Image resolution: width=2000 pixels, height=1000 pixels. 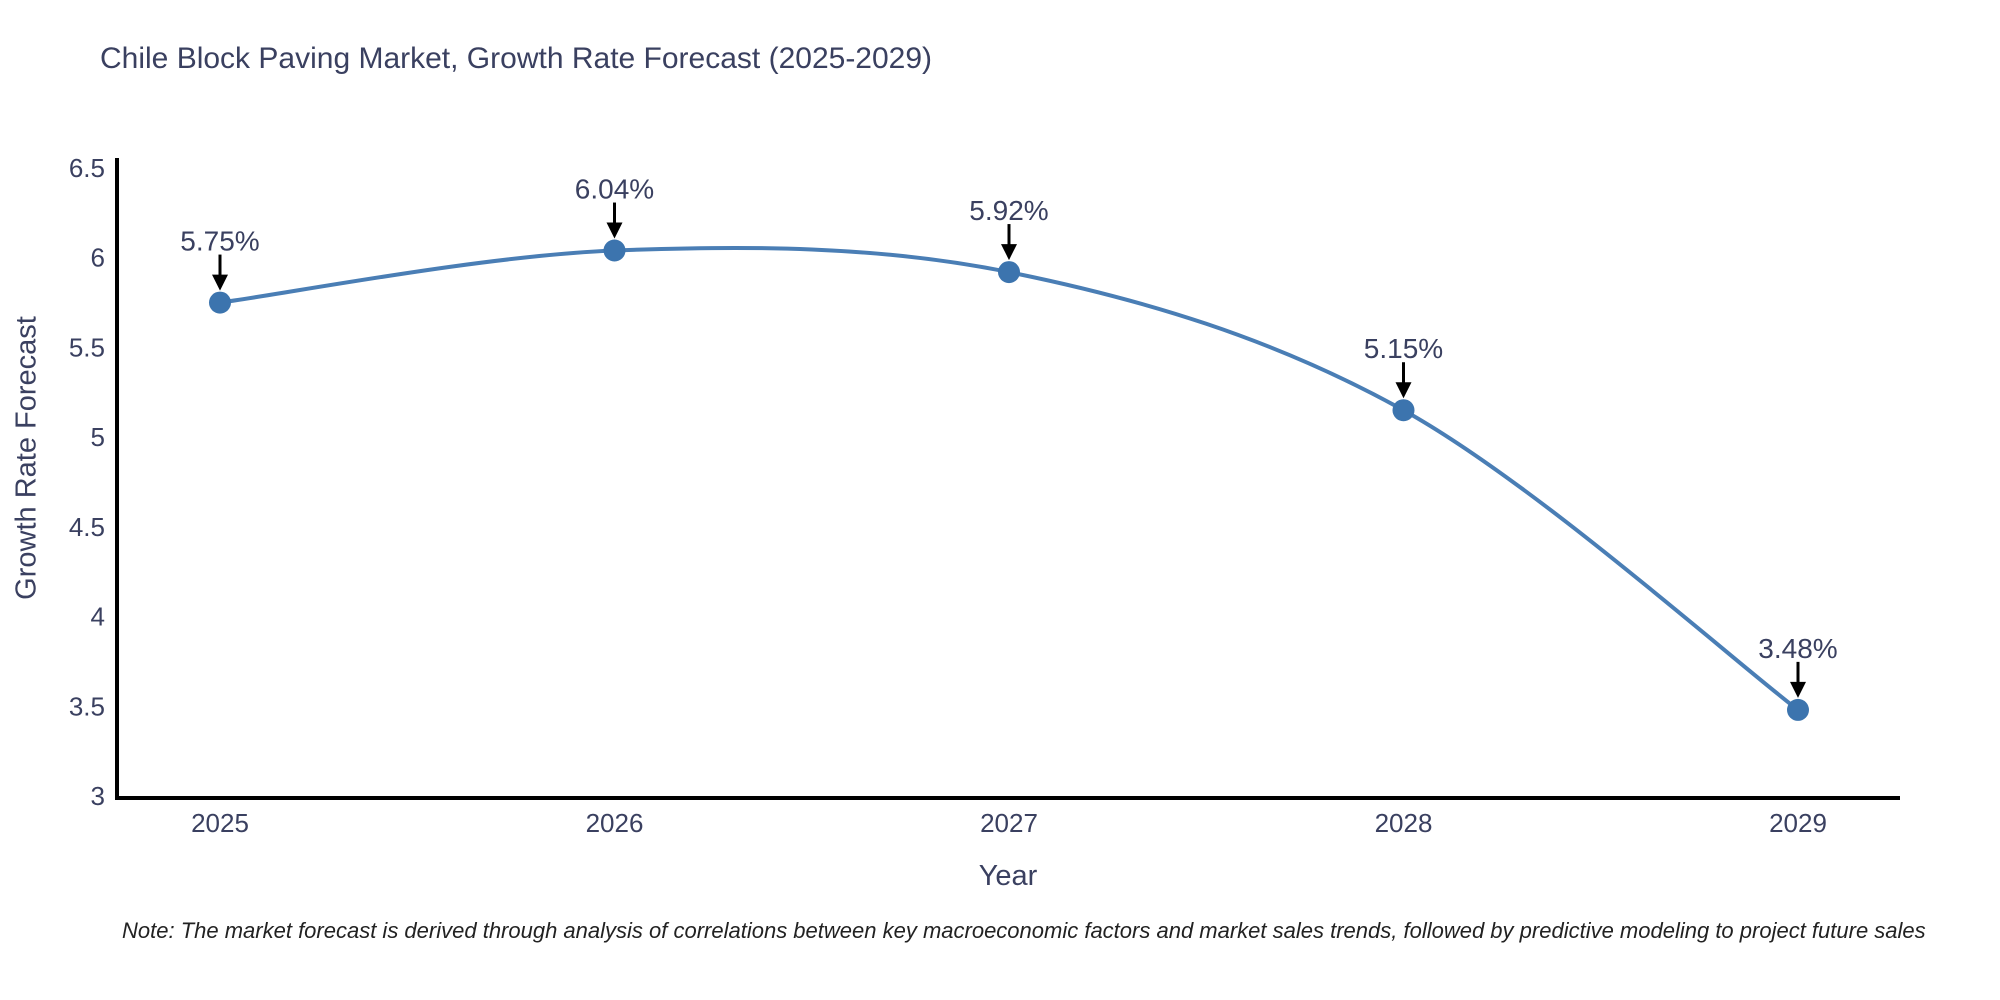 I want to click on y-tick-label: 6.5, so click(x=87, y=168).